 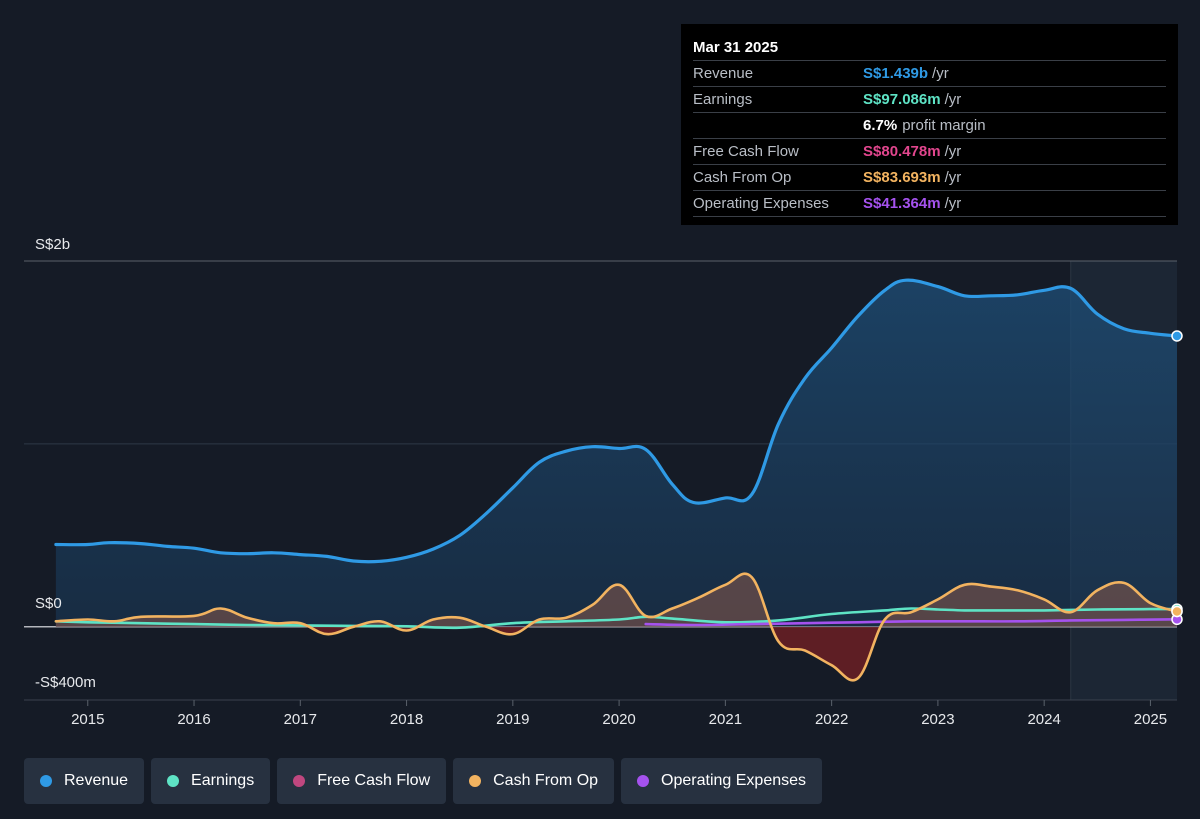 I want to click on earnings-line, so click(x=616, y=618).